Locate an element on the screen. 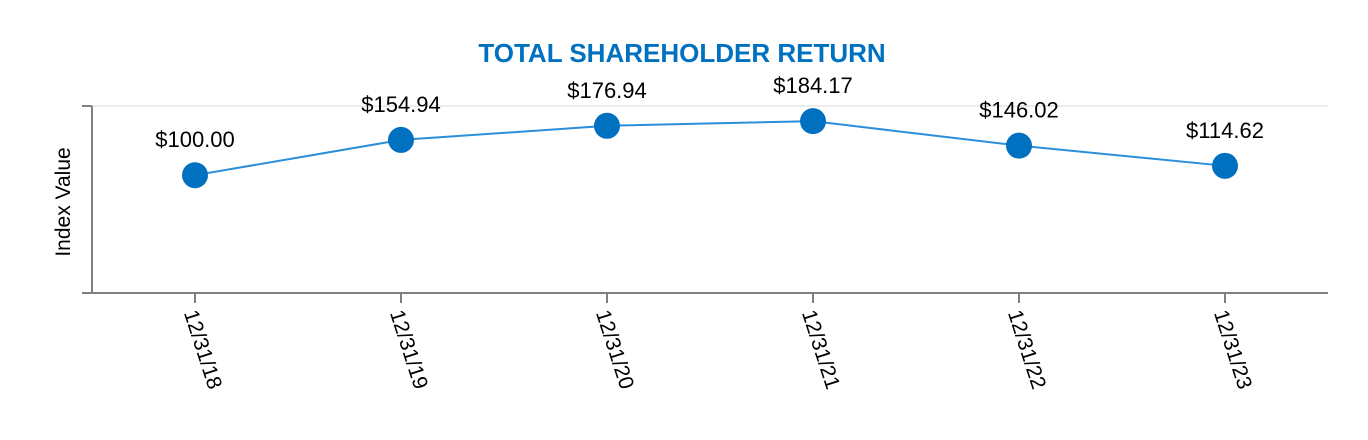 The image size is (1368, 440). data-label: $184.17 is located at coordinates (813, 85).